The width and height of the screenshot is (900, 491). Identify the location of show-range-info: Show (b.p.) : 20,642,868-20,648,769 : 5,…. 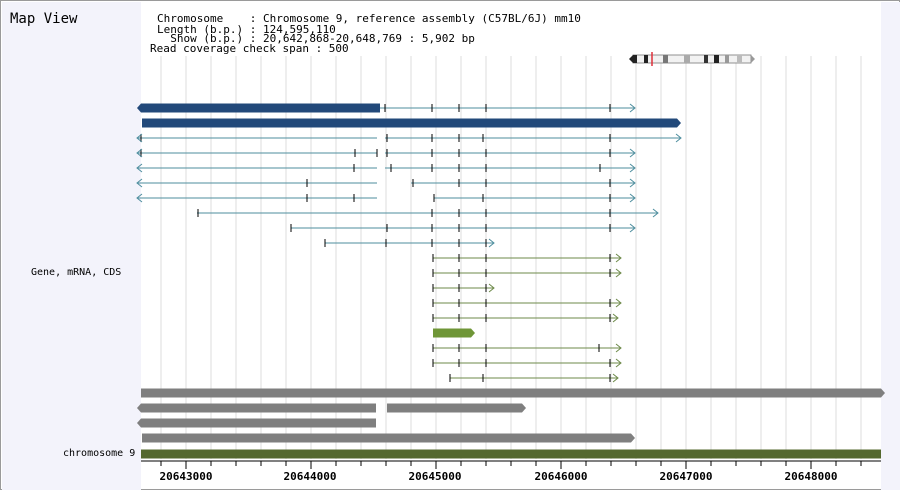
(316, 38).